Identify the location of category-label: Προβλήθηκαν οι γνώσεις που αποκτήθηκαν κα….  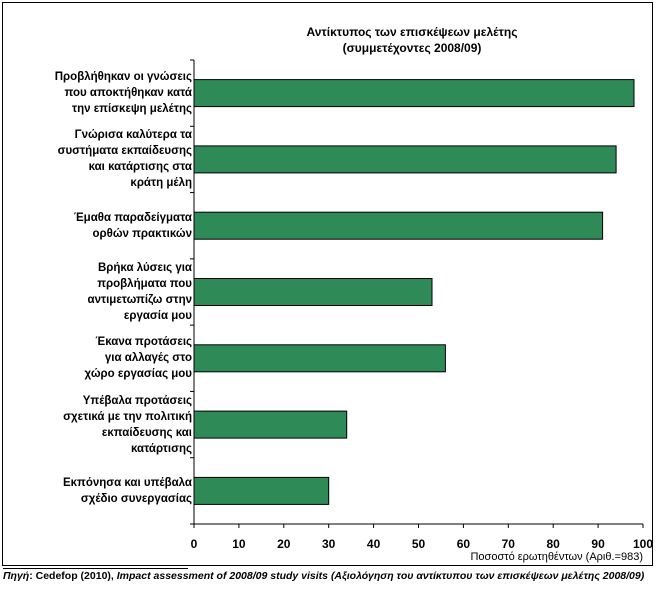
(98, 93).